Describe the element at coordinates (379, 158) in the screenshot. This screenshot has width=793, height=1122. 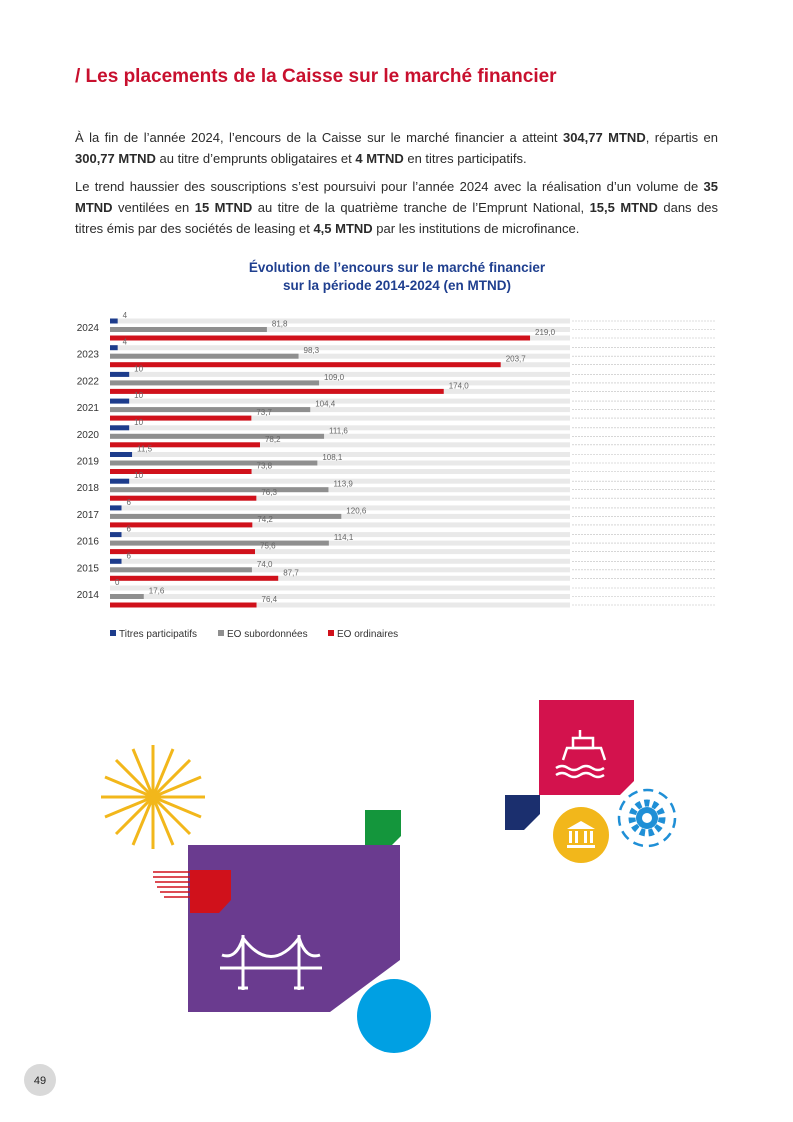
I see `bold-text: 4 MTND` at that location.